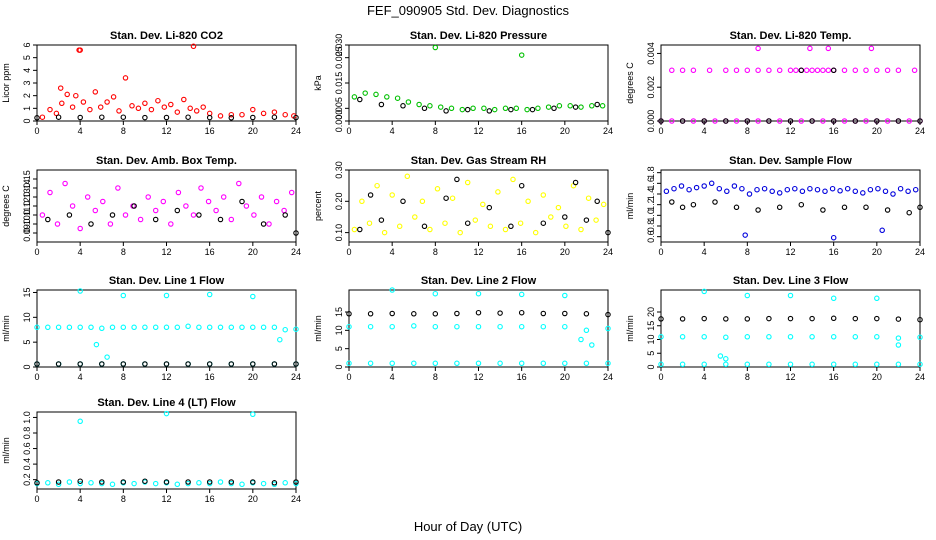  Describe the element at coordinates (651, 326) in the screenshot. I see `y-tick-label: 15` at that location.